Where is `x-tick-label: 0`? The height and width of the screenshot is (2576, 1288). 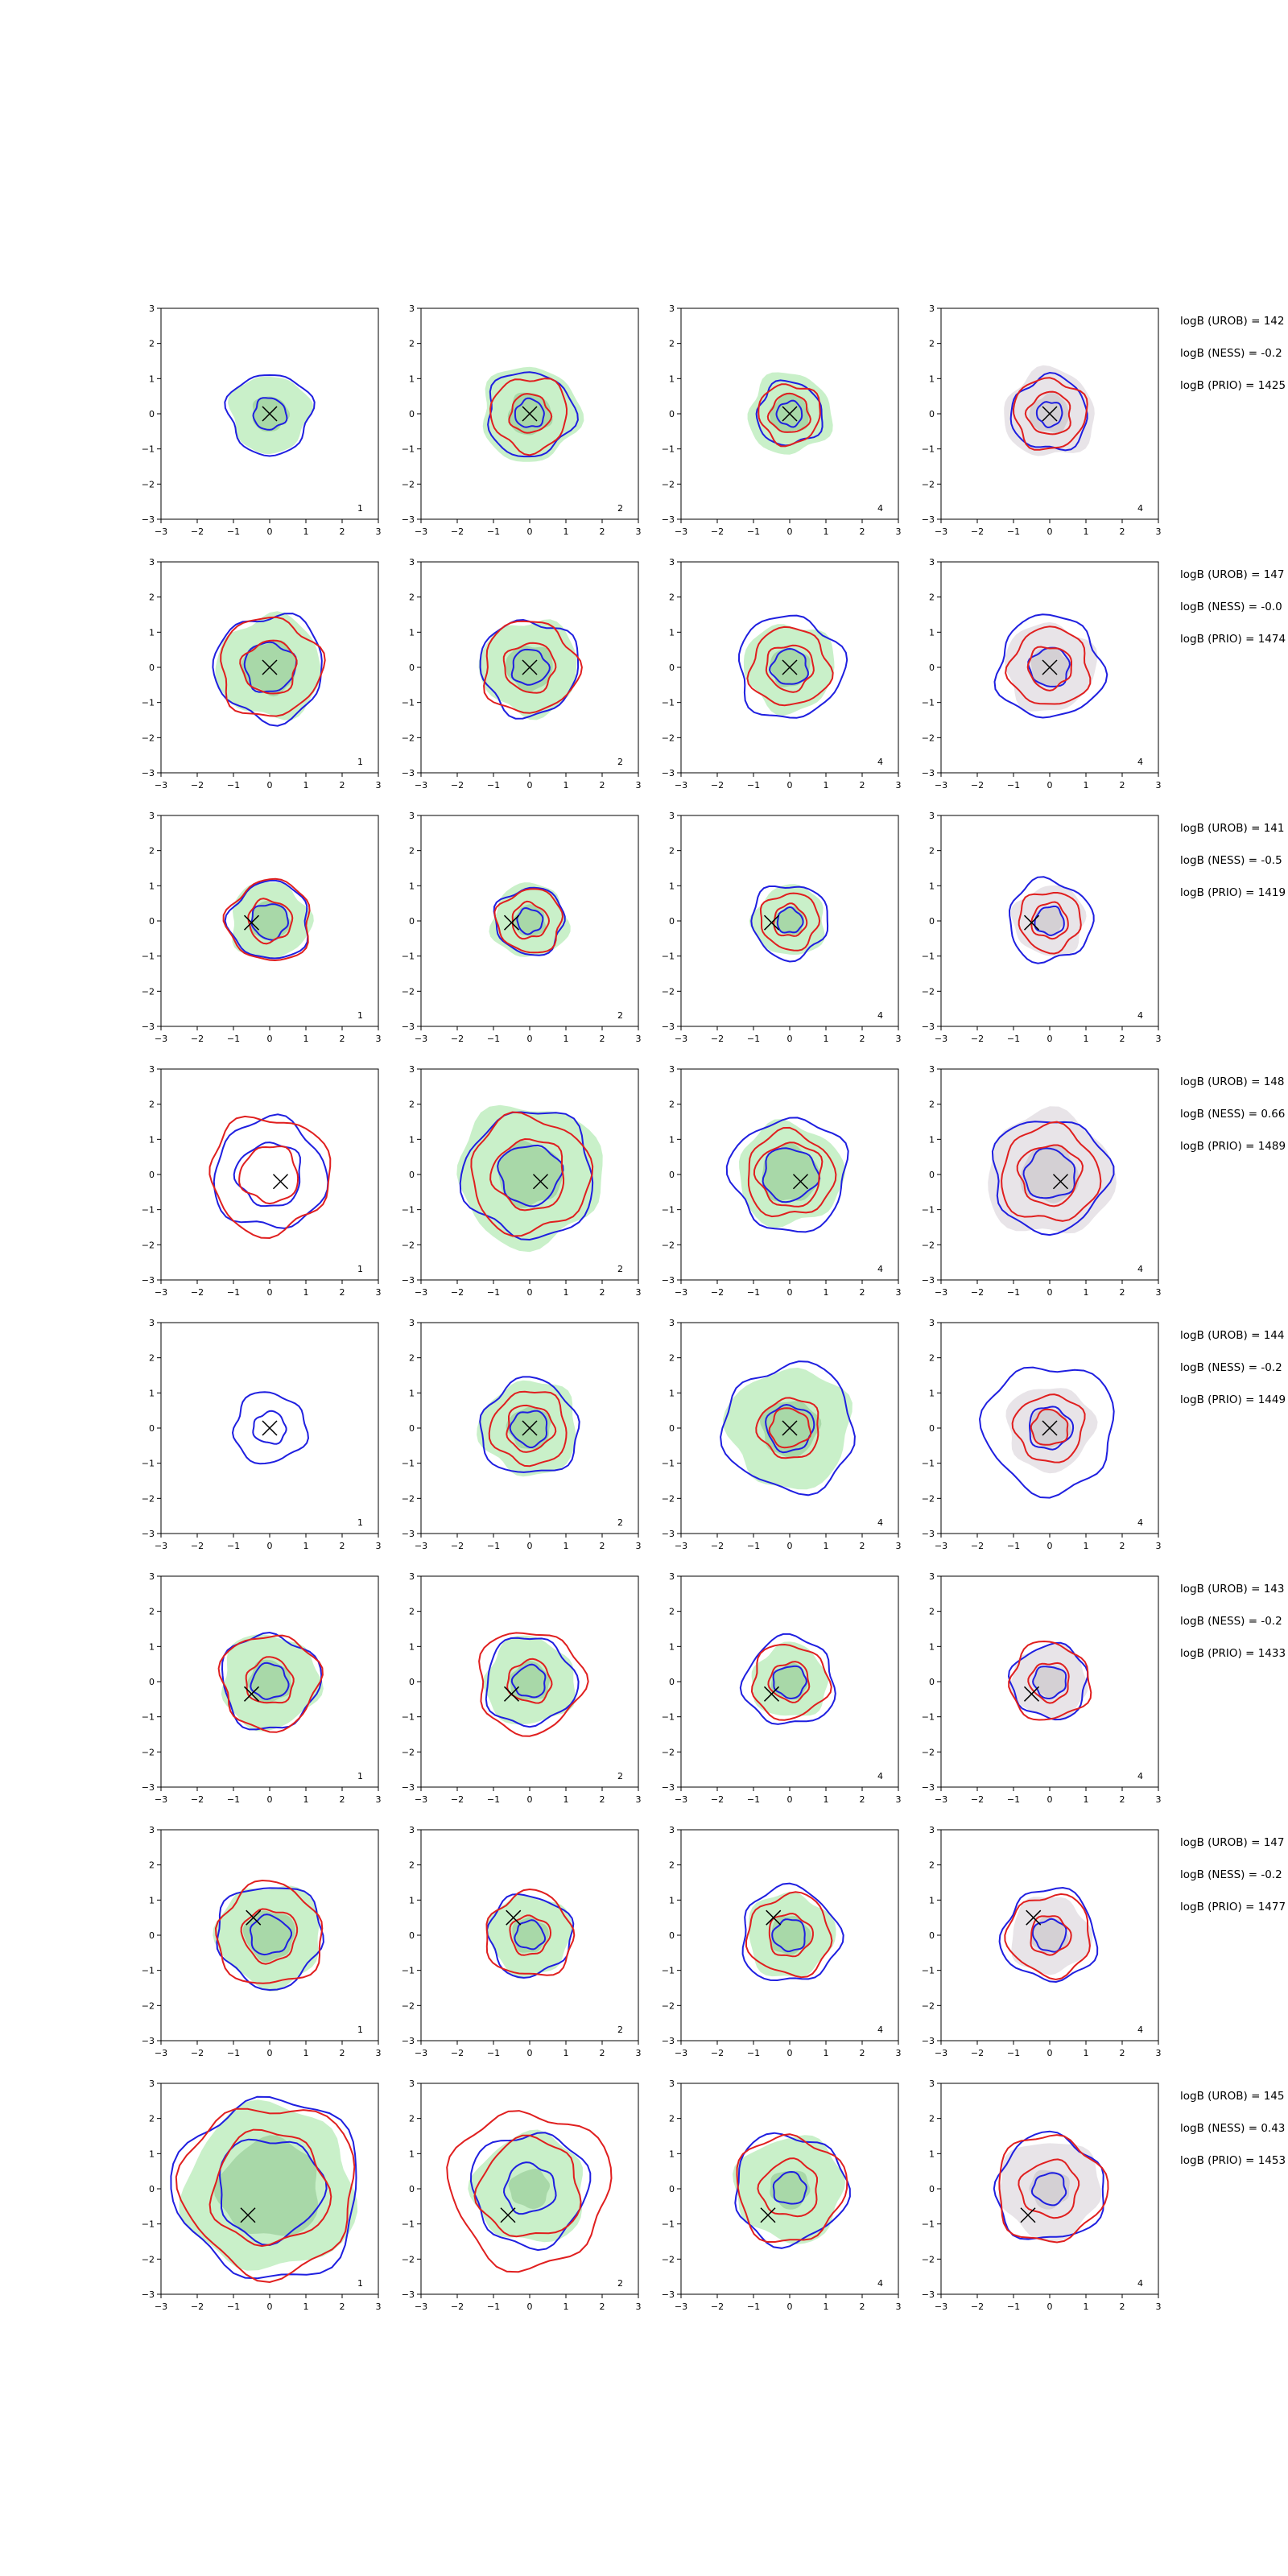 x-tick-label: 0 is located at coordinates (790, 531).